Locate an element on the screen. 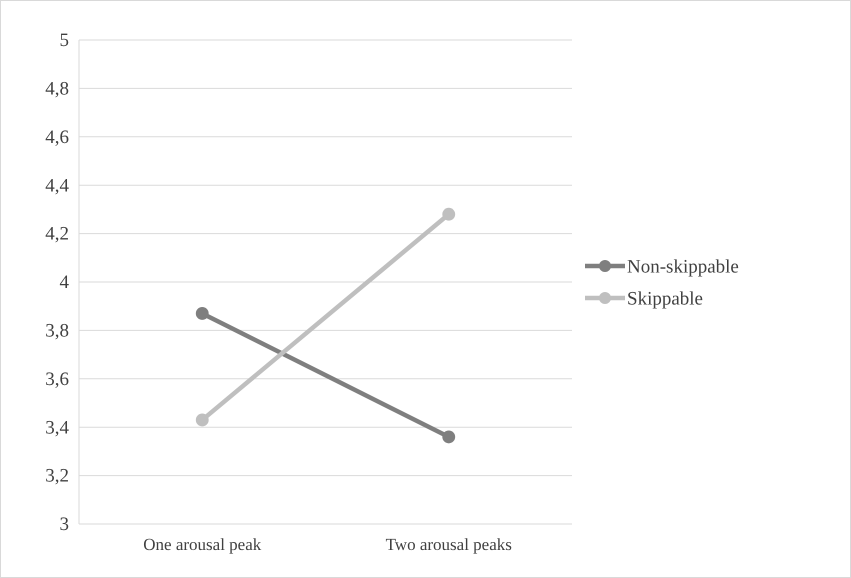 The image size is (851, 578). x-tick-label: One arousal peak is located at coordinates (202, 544).